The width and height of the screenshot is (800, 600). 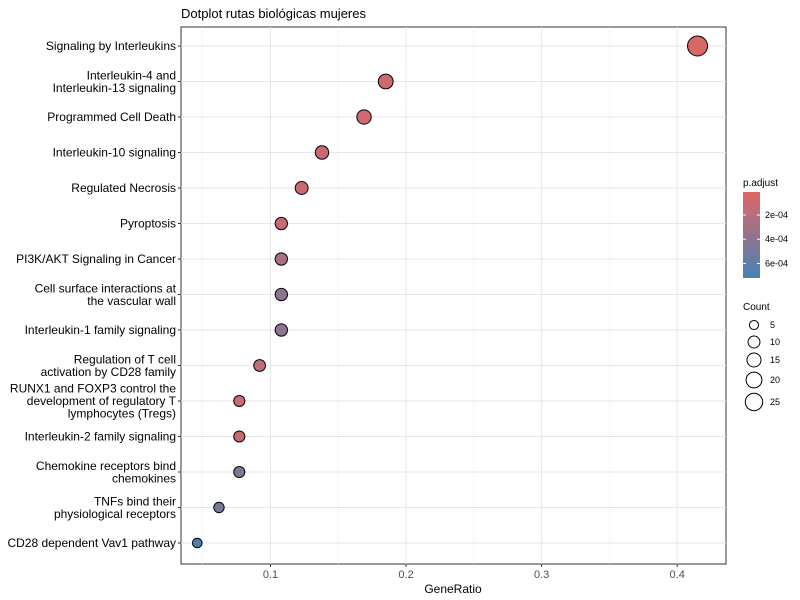 I want to click on y-tick-label: Regulation of T cell, so click(x=125, y=359).